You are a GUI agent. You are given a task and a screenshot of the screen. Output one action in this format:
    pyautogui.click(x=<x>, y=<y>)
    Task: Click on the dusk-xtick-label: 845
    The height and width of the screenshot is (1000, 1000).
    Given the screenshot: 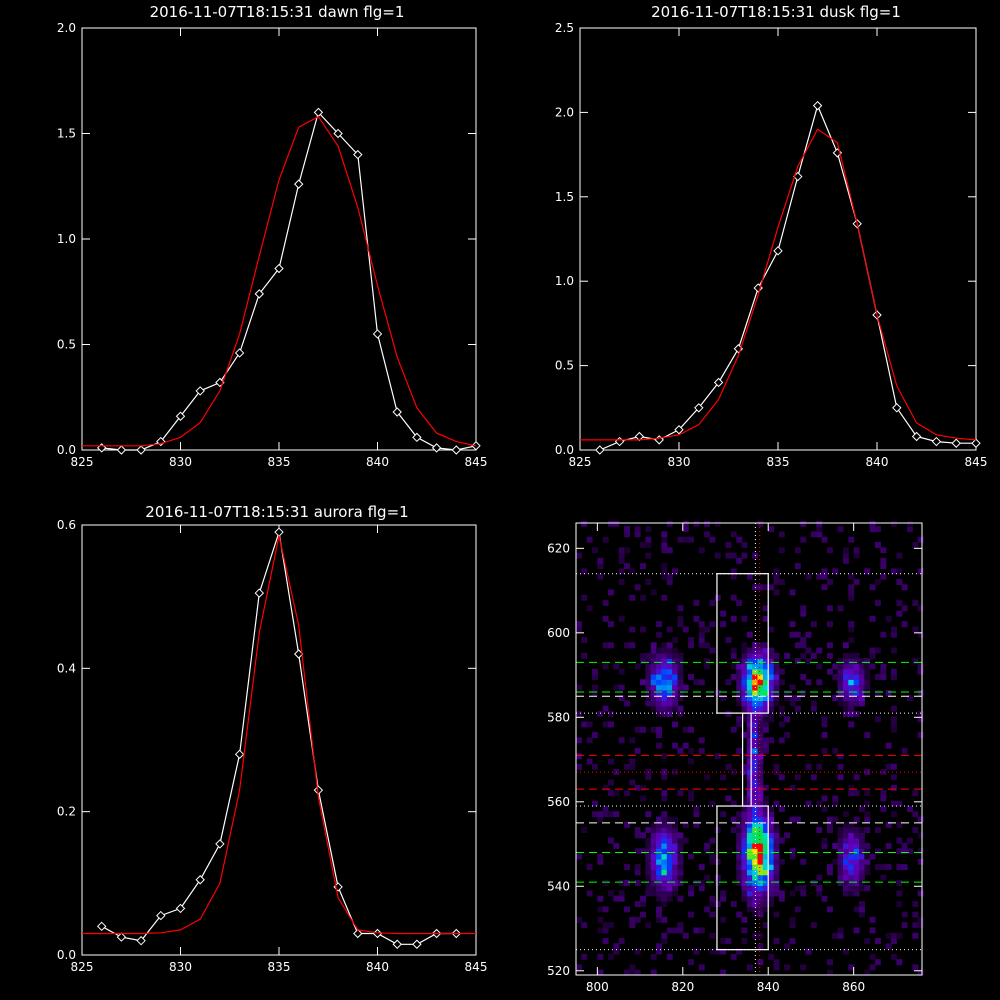 What is the action you would take?
    pyautogui.click(x=976, y=462)
    